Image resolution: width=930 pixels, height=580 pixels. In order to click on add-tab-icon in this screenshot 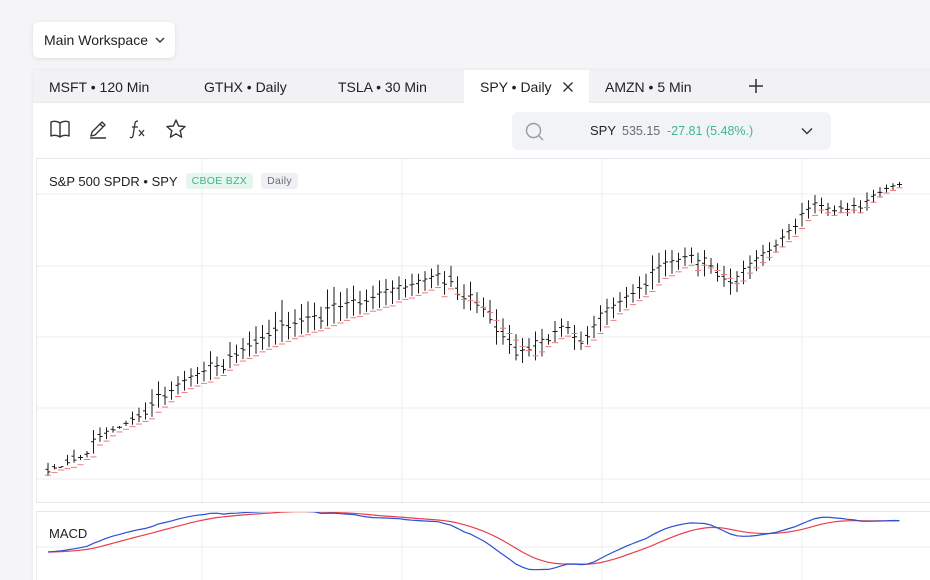, I will do `click(756, 86)`.